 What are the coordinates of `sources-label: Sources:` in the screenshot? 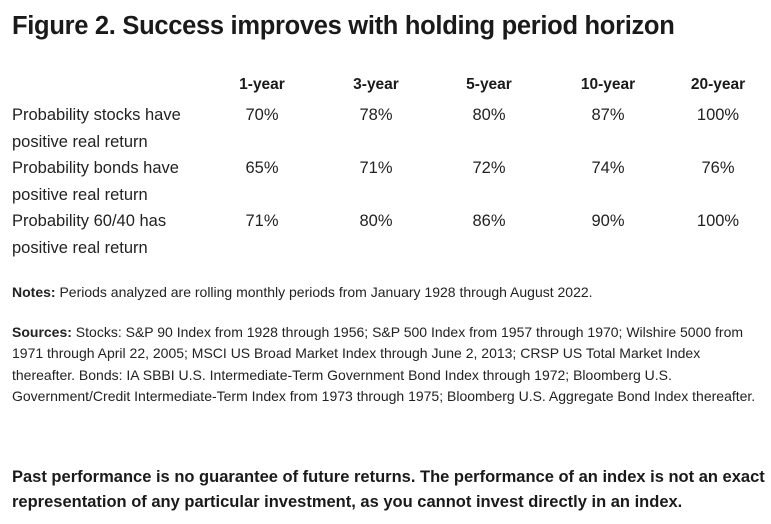 It's located at (42, 332).